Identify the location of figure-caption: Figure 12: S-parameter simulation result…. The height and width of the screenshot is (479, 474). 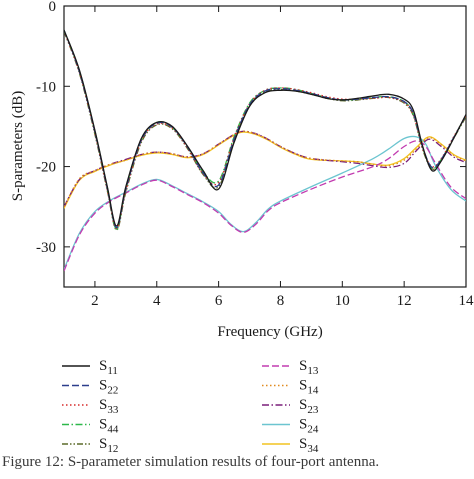
(191, 462).